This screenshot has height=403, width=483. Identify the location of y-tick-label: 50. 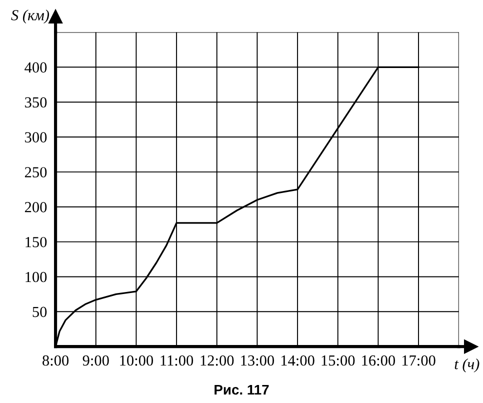
(39, 312).